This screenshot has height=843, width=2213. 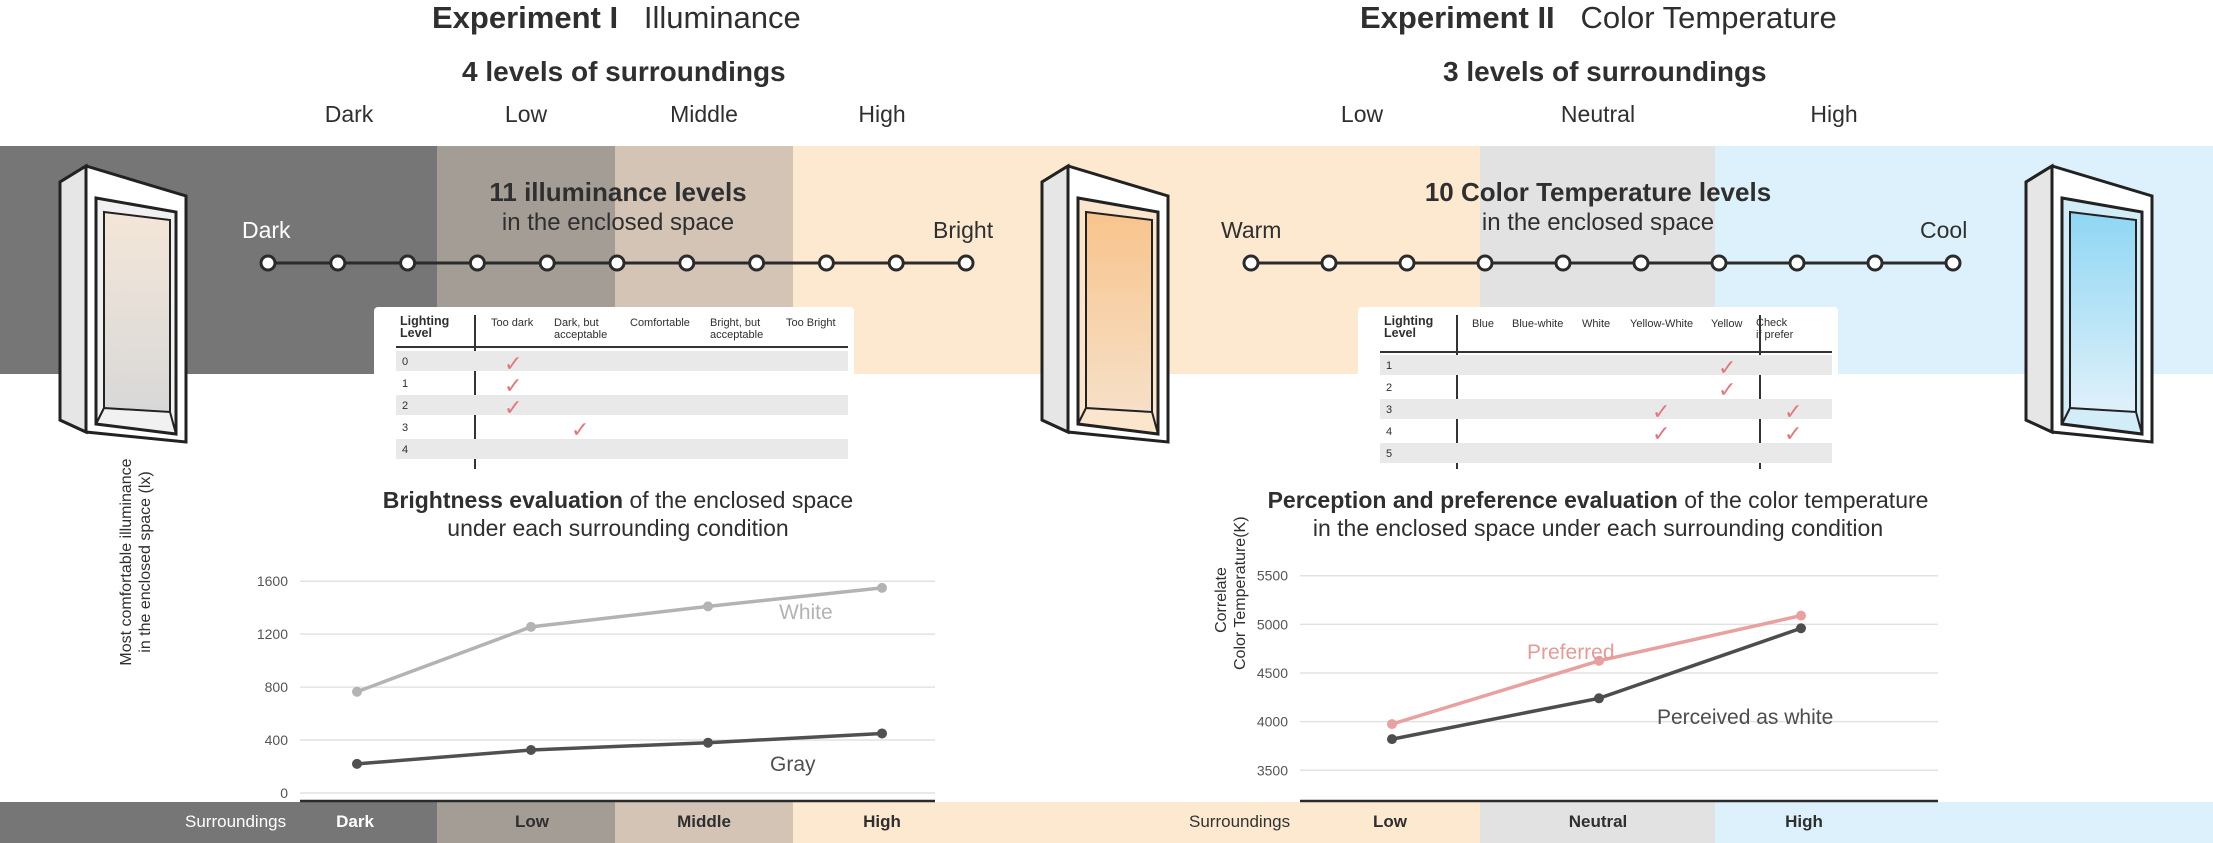 What do you see at coordinates (277, 740) in the screenshot?
I see `exp1-y-tick-label: 400` at bounding box center [277, 740].